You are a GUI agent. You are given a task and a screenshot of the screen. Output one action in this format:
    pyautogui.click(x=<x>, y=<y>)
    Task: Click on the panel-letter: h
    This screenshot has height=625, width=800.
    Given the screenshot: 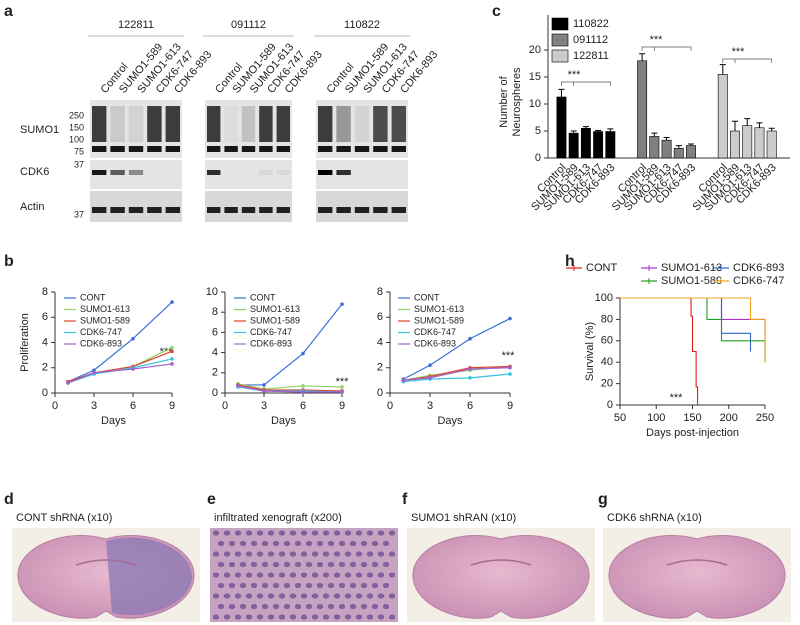 What is the action you would take?
    pyautogui.click(x=570, y=261)
    